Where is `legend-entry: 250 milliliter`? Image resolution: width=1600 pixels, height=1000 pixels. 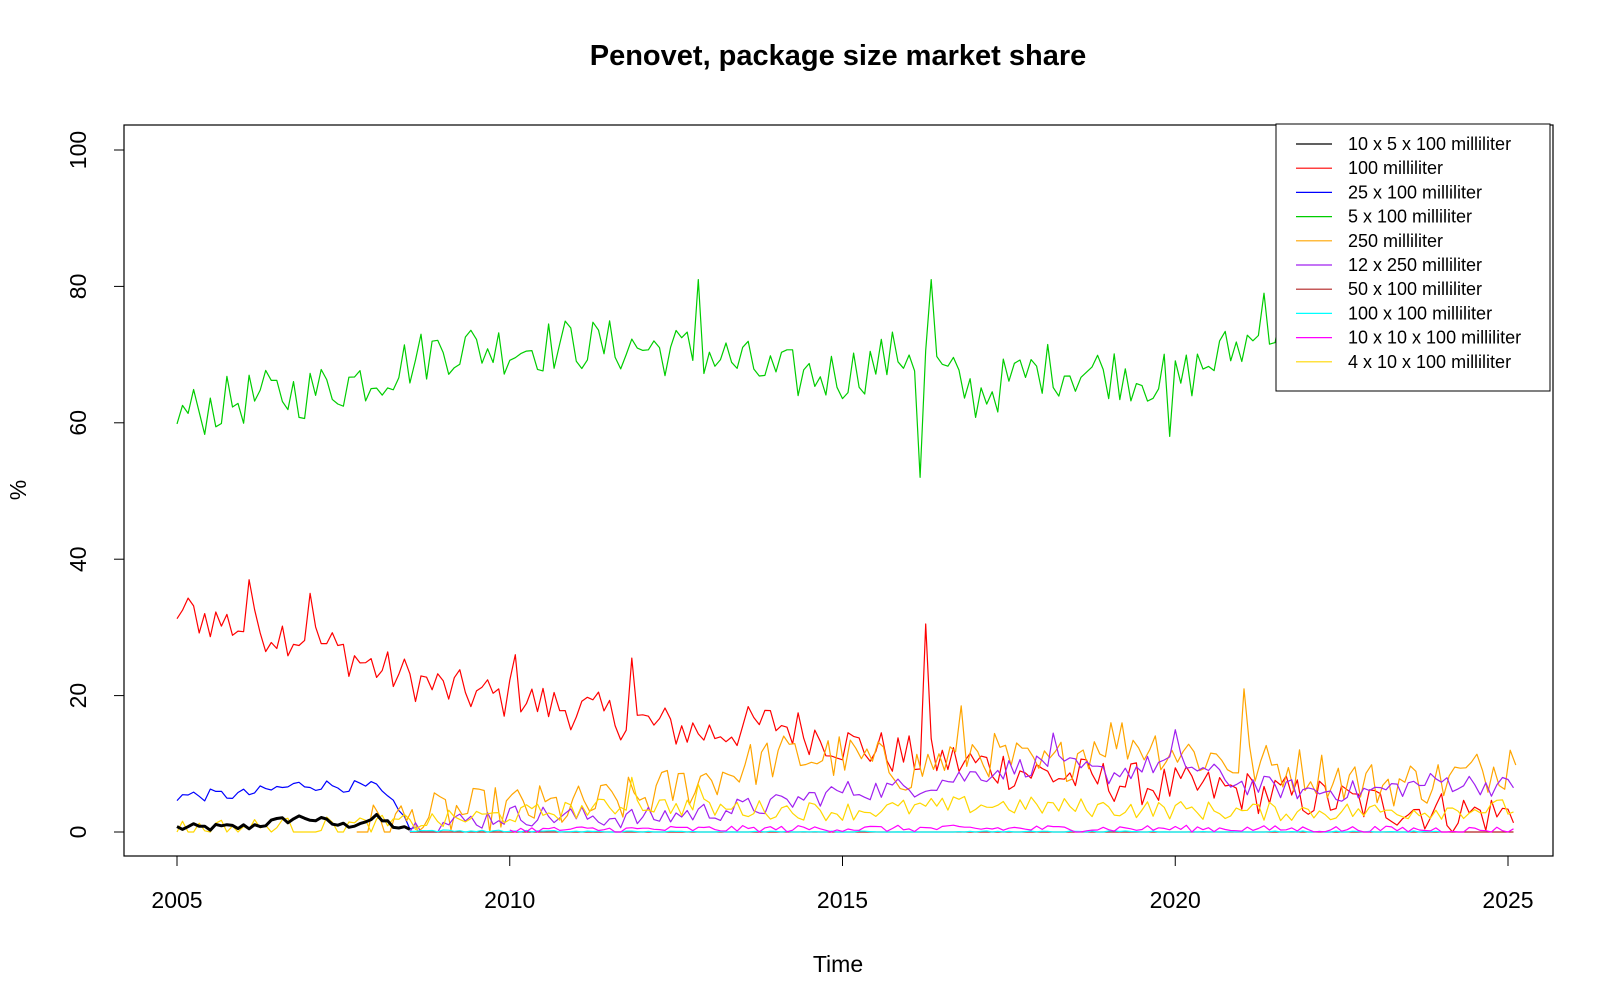
legend-entry: 250 milliliter is located at coordinates (1395, 241).